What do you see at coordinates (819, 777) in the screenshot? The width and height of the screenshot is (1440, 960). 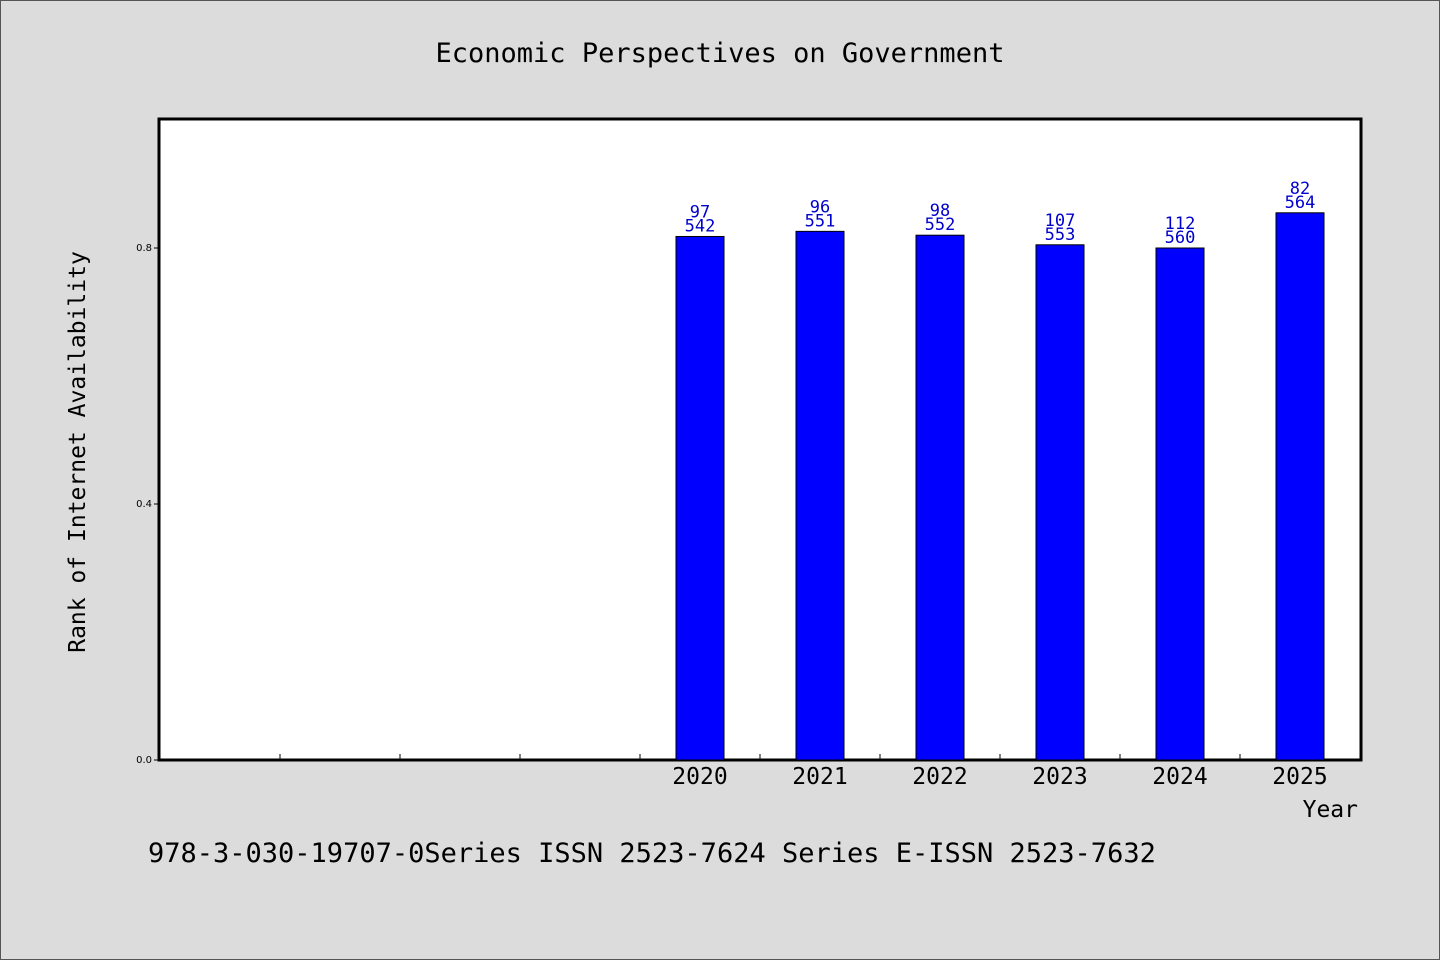 I see `x-tick-label: 2021` at bounding box center [819, 777].